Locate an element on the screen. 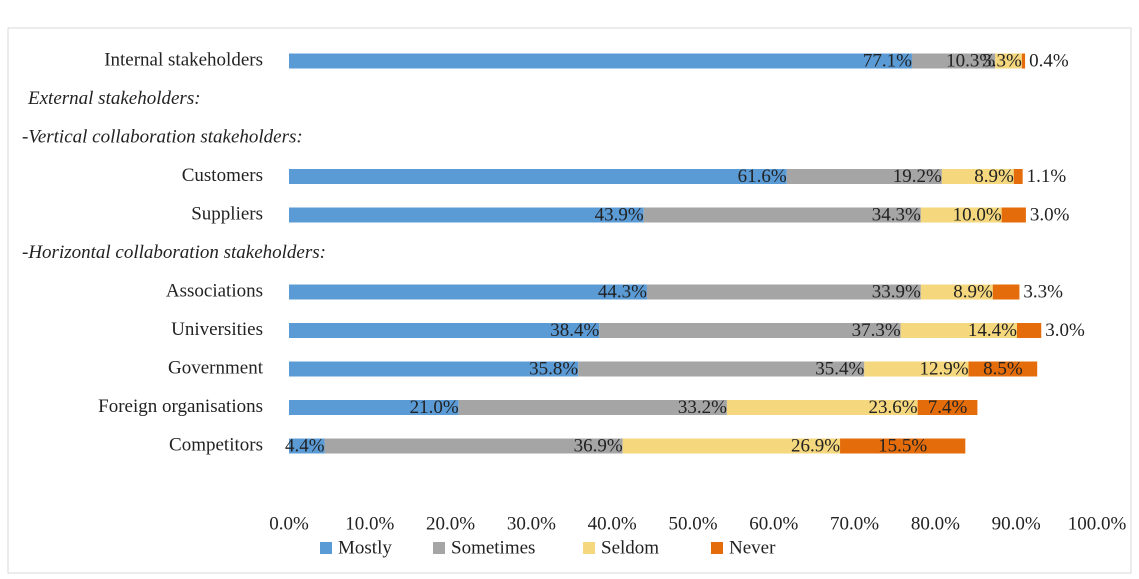 The height and width of the screenshot is (579, 1139). data-label: 0.4% is located at coordinates (1049, 60).